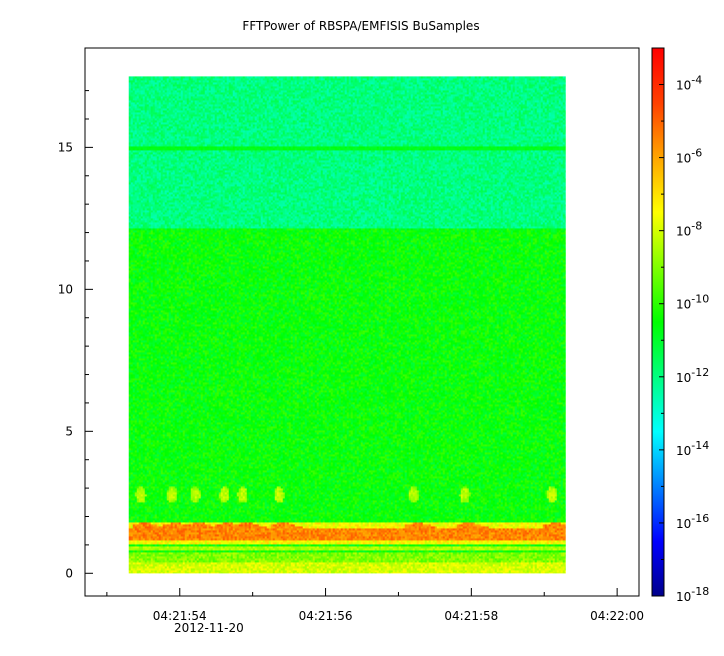 The width and height of the screenshot is (724, 656). Describe the element at coordinates (65, 147) in the screenshot. I see `y-tick-label: 15` at that location.